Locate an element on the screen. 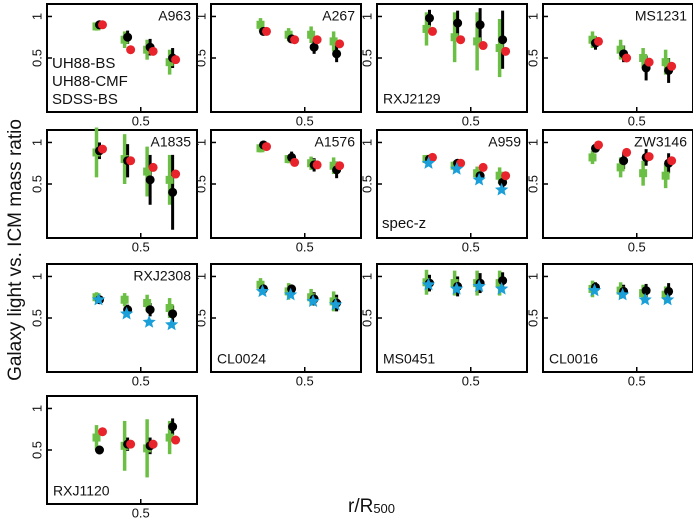  panel-label: MS1231 is located at coordinates (661, 16).